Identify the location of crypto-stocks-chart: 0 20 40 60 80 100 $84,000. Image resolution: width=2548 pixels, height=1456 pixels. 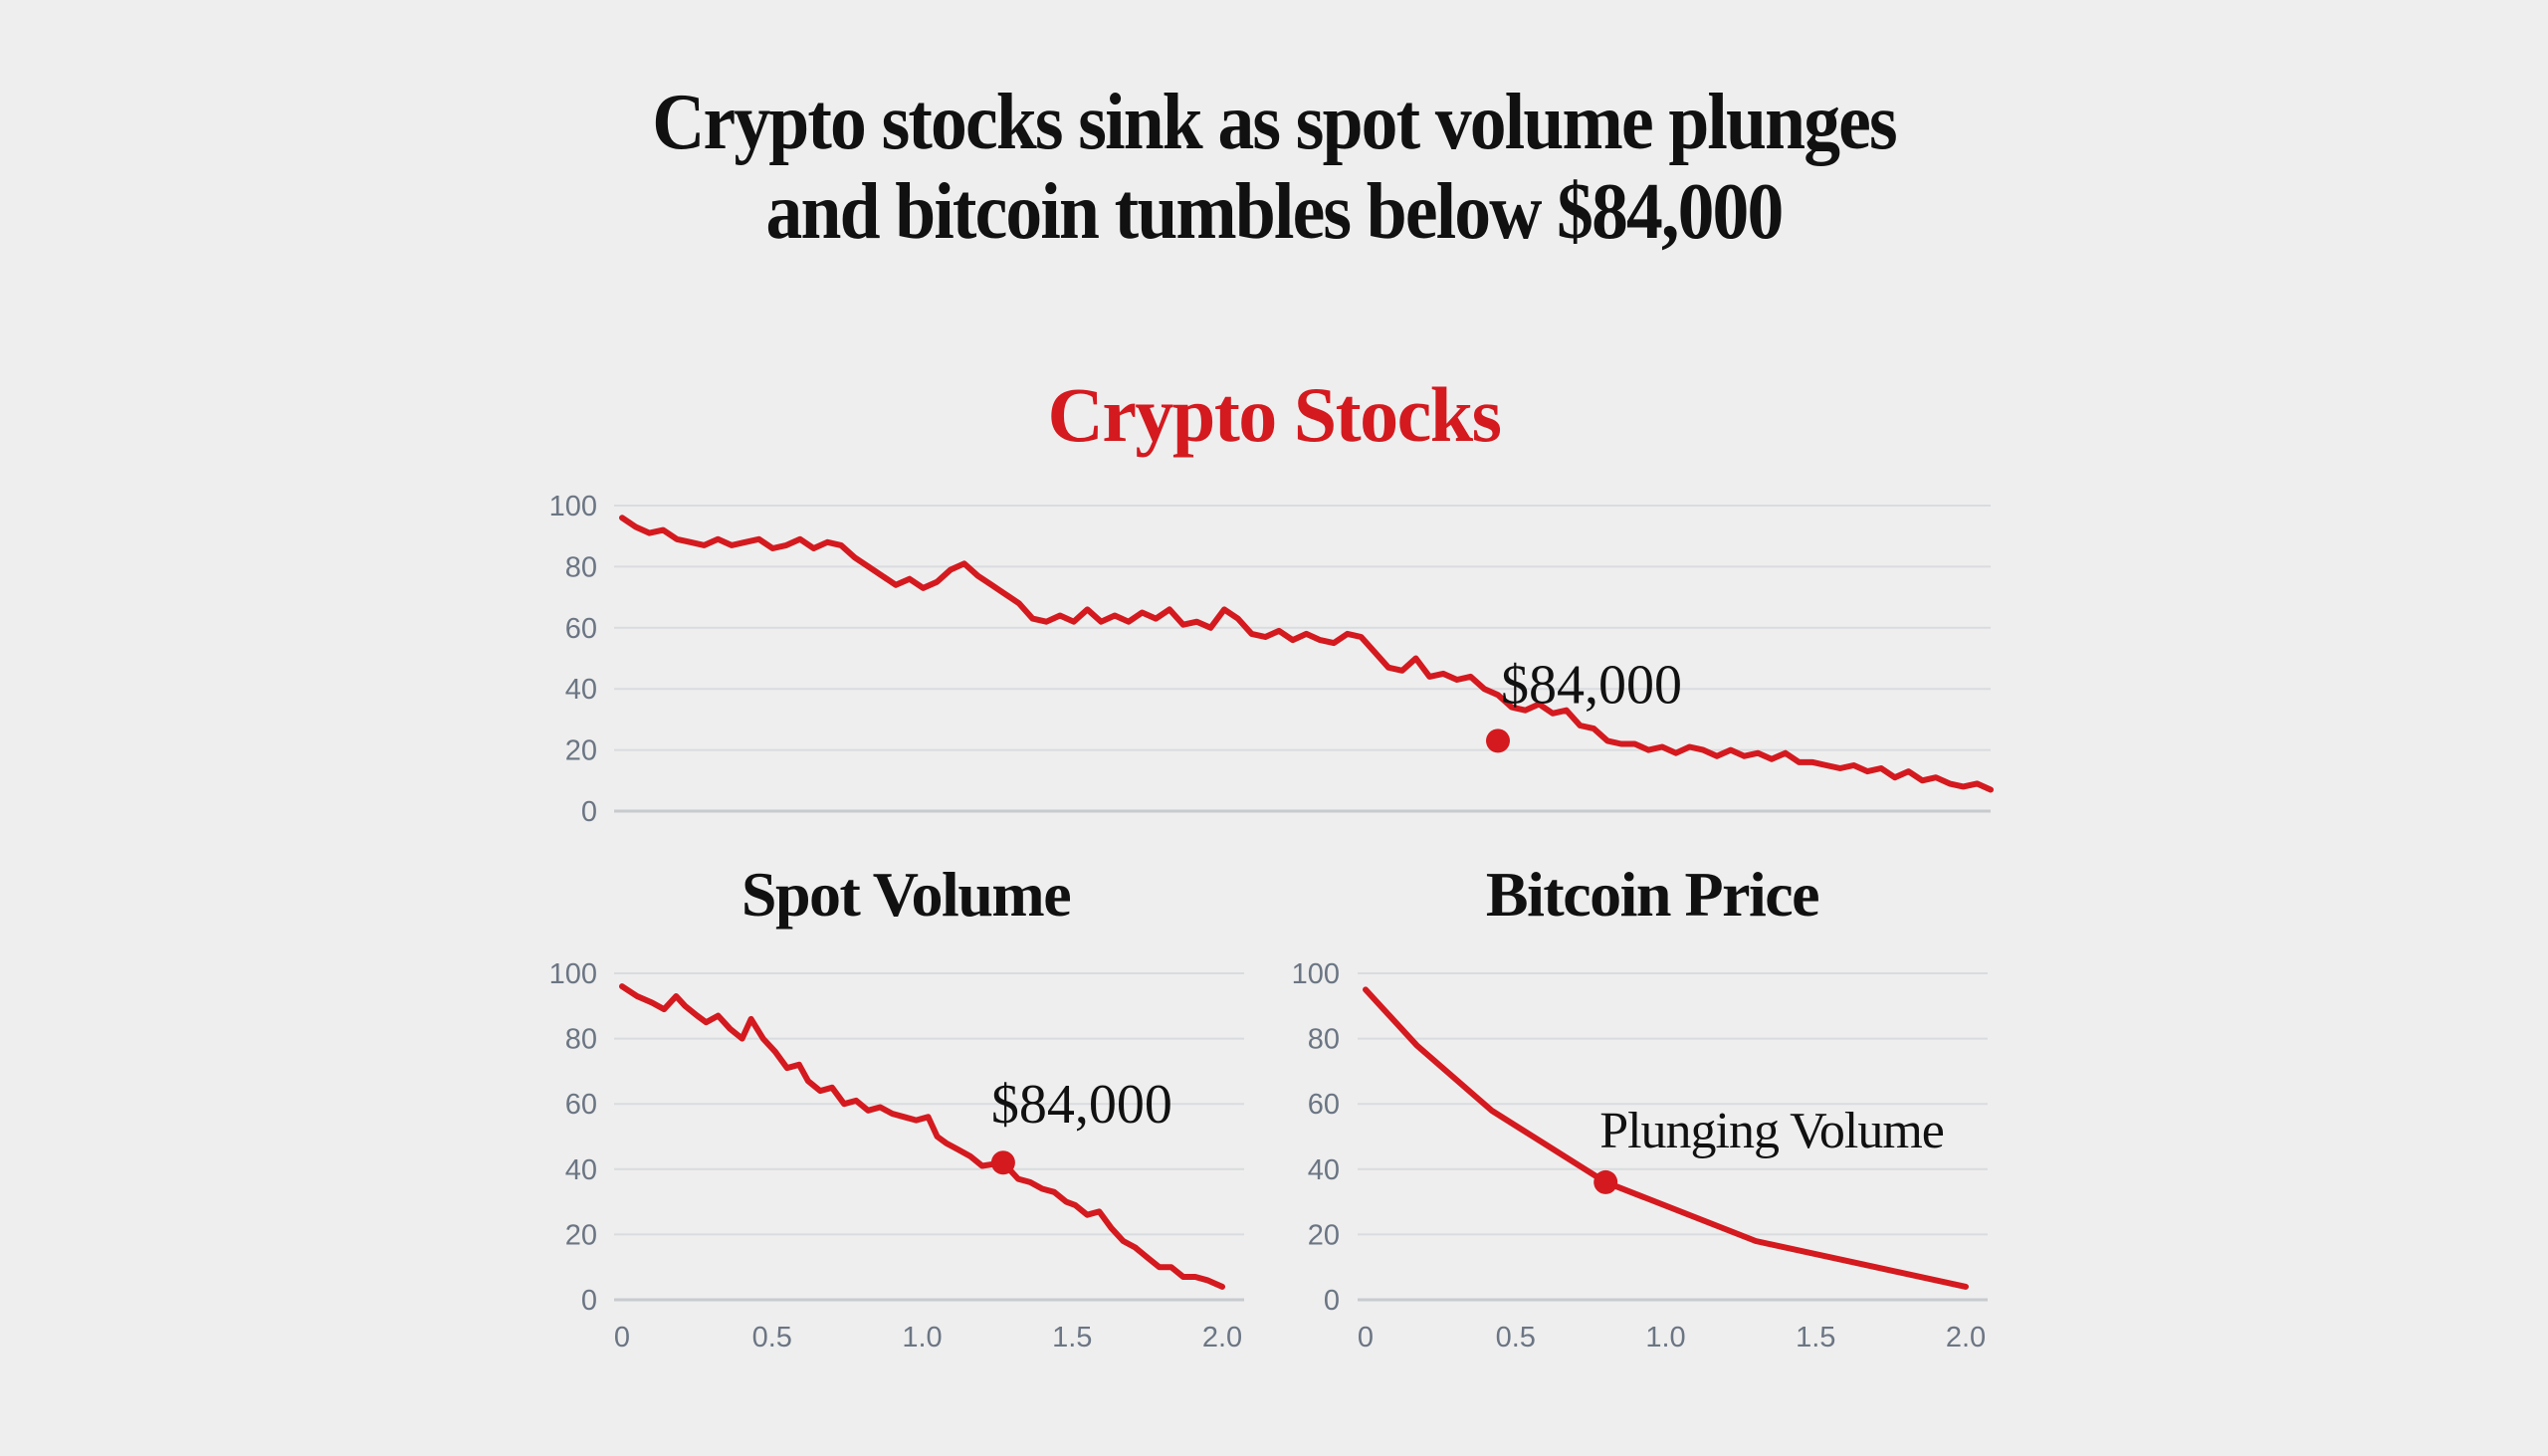
(1271, 659).